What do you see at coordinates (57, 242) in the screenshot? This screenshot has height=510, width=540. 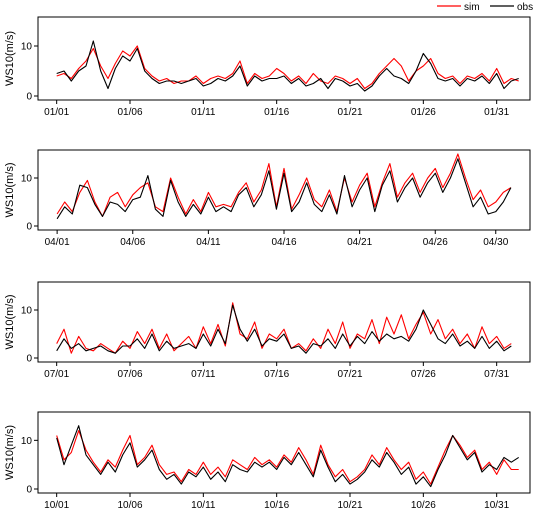 I see `x-tick-label: 04/01` at bounding box center [57, 242].